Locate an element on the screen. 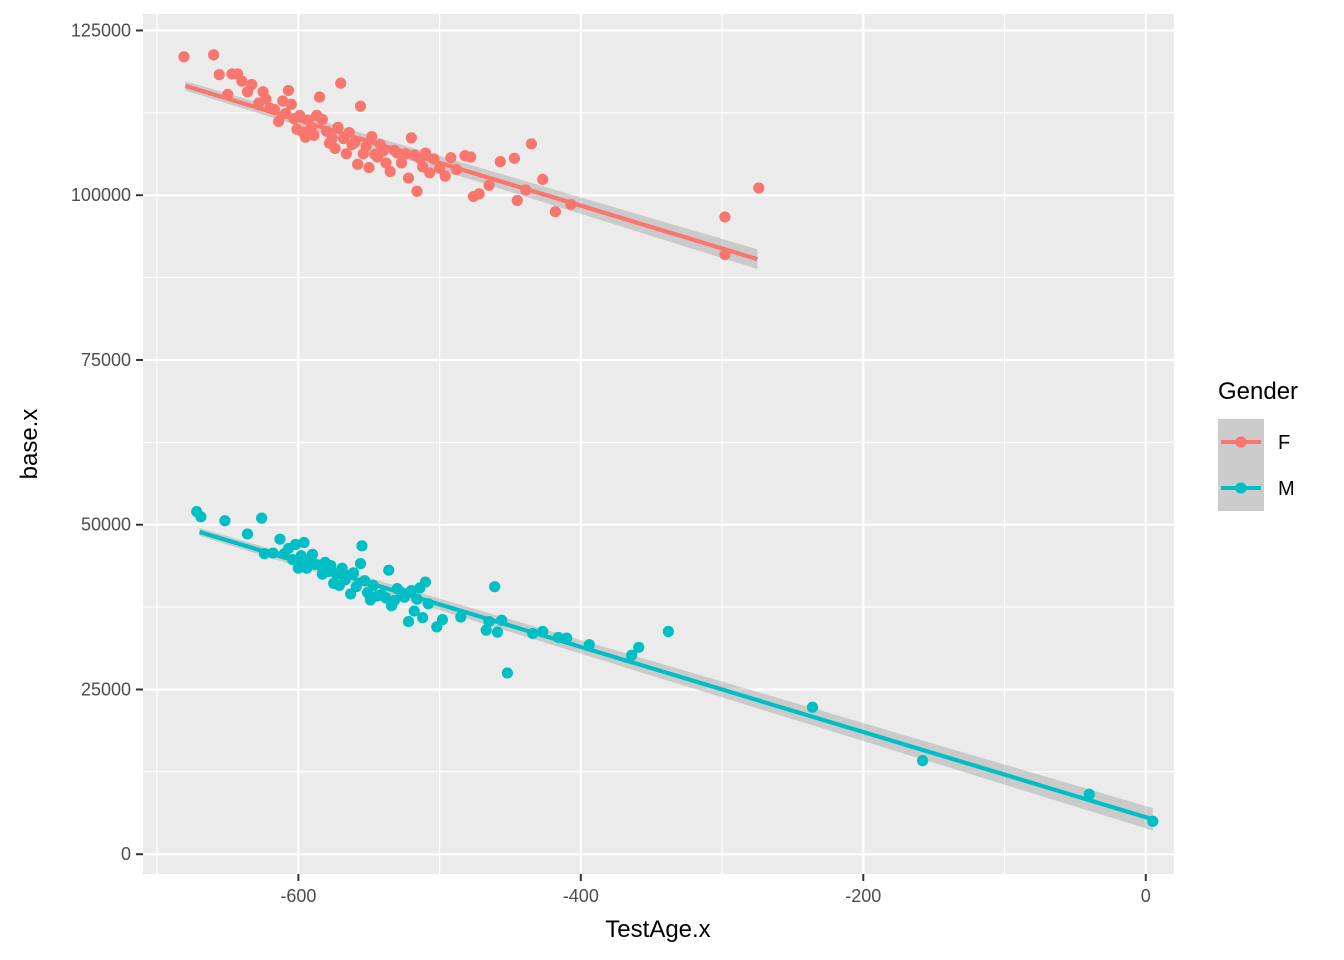 Image resolution: width=1344 pixels, height=960 pixels. y-tick-label: 25000 is located at coordinates (106, 689).